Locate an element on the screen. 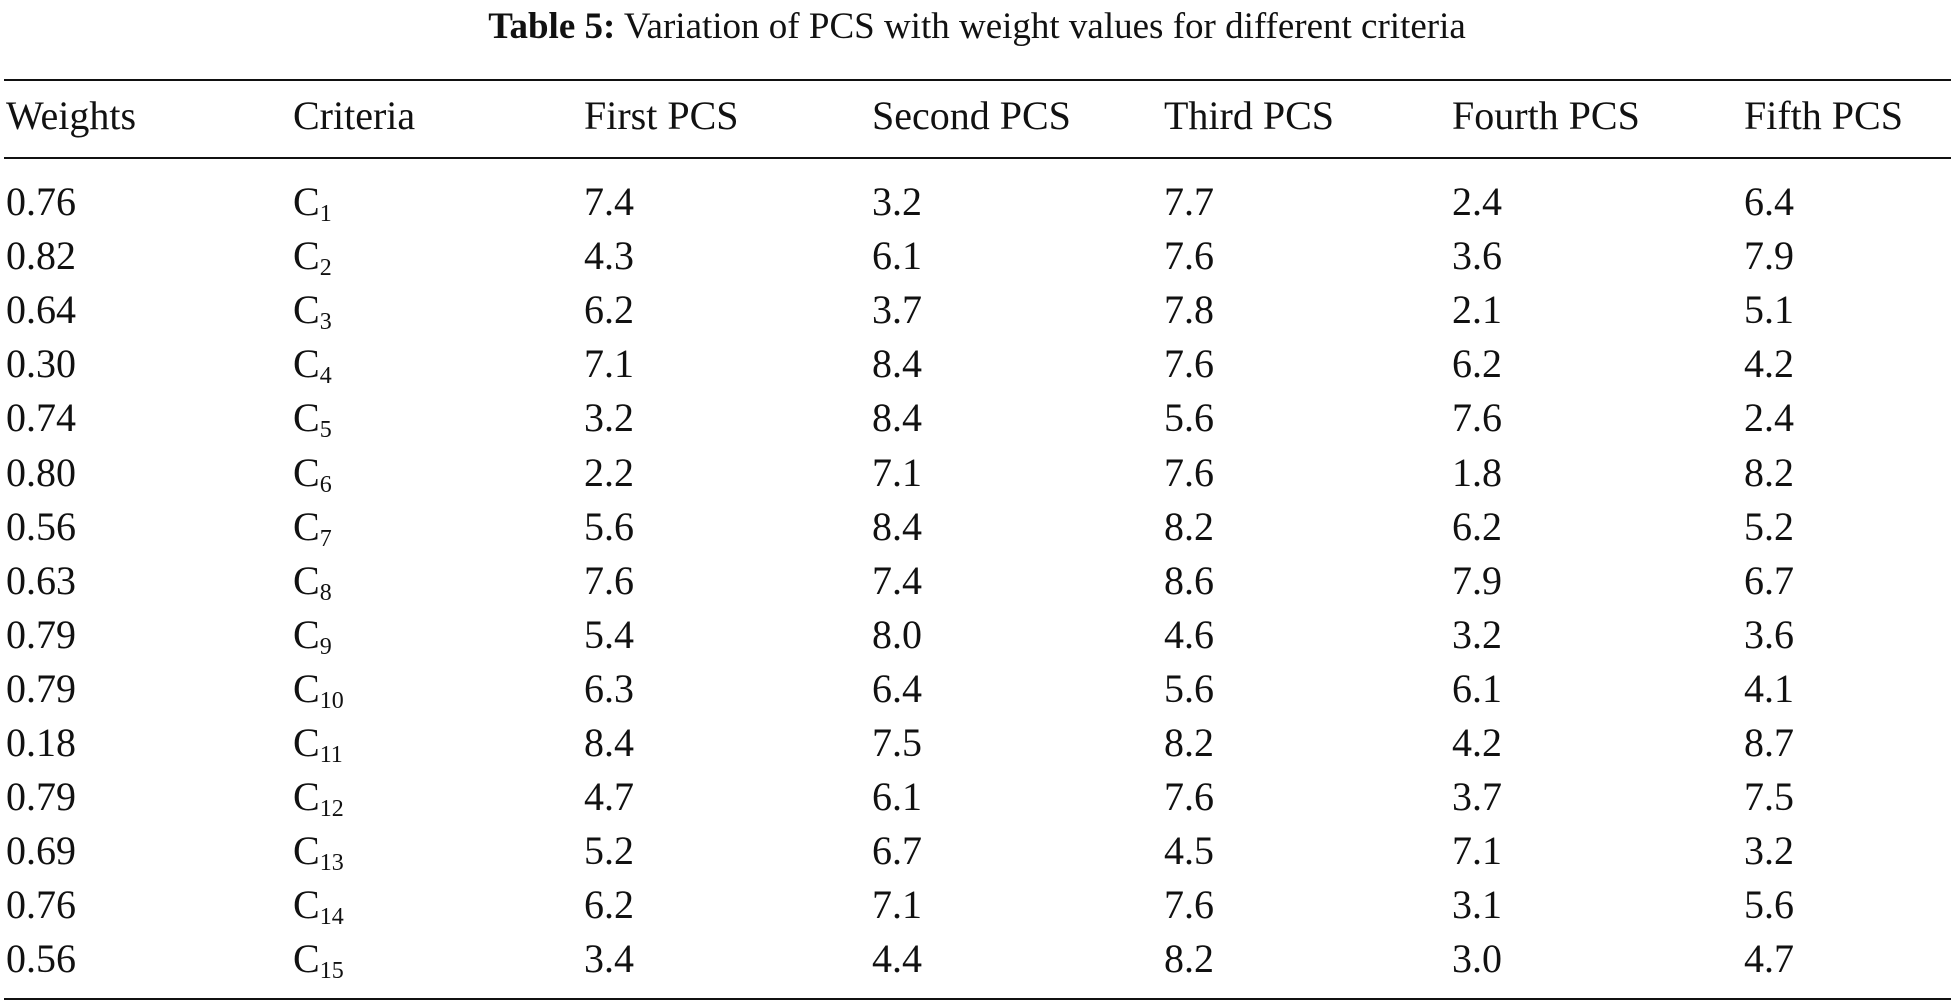 The width and height of the screenshot is (1954, 1004). cell-first-pcs: 7.4 is located at coordinates (609, 201).